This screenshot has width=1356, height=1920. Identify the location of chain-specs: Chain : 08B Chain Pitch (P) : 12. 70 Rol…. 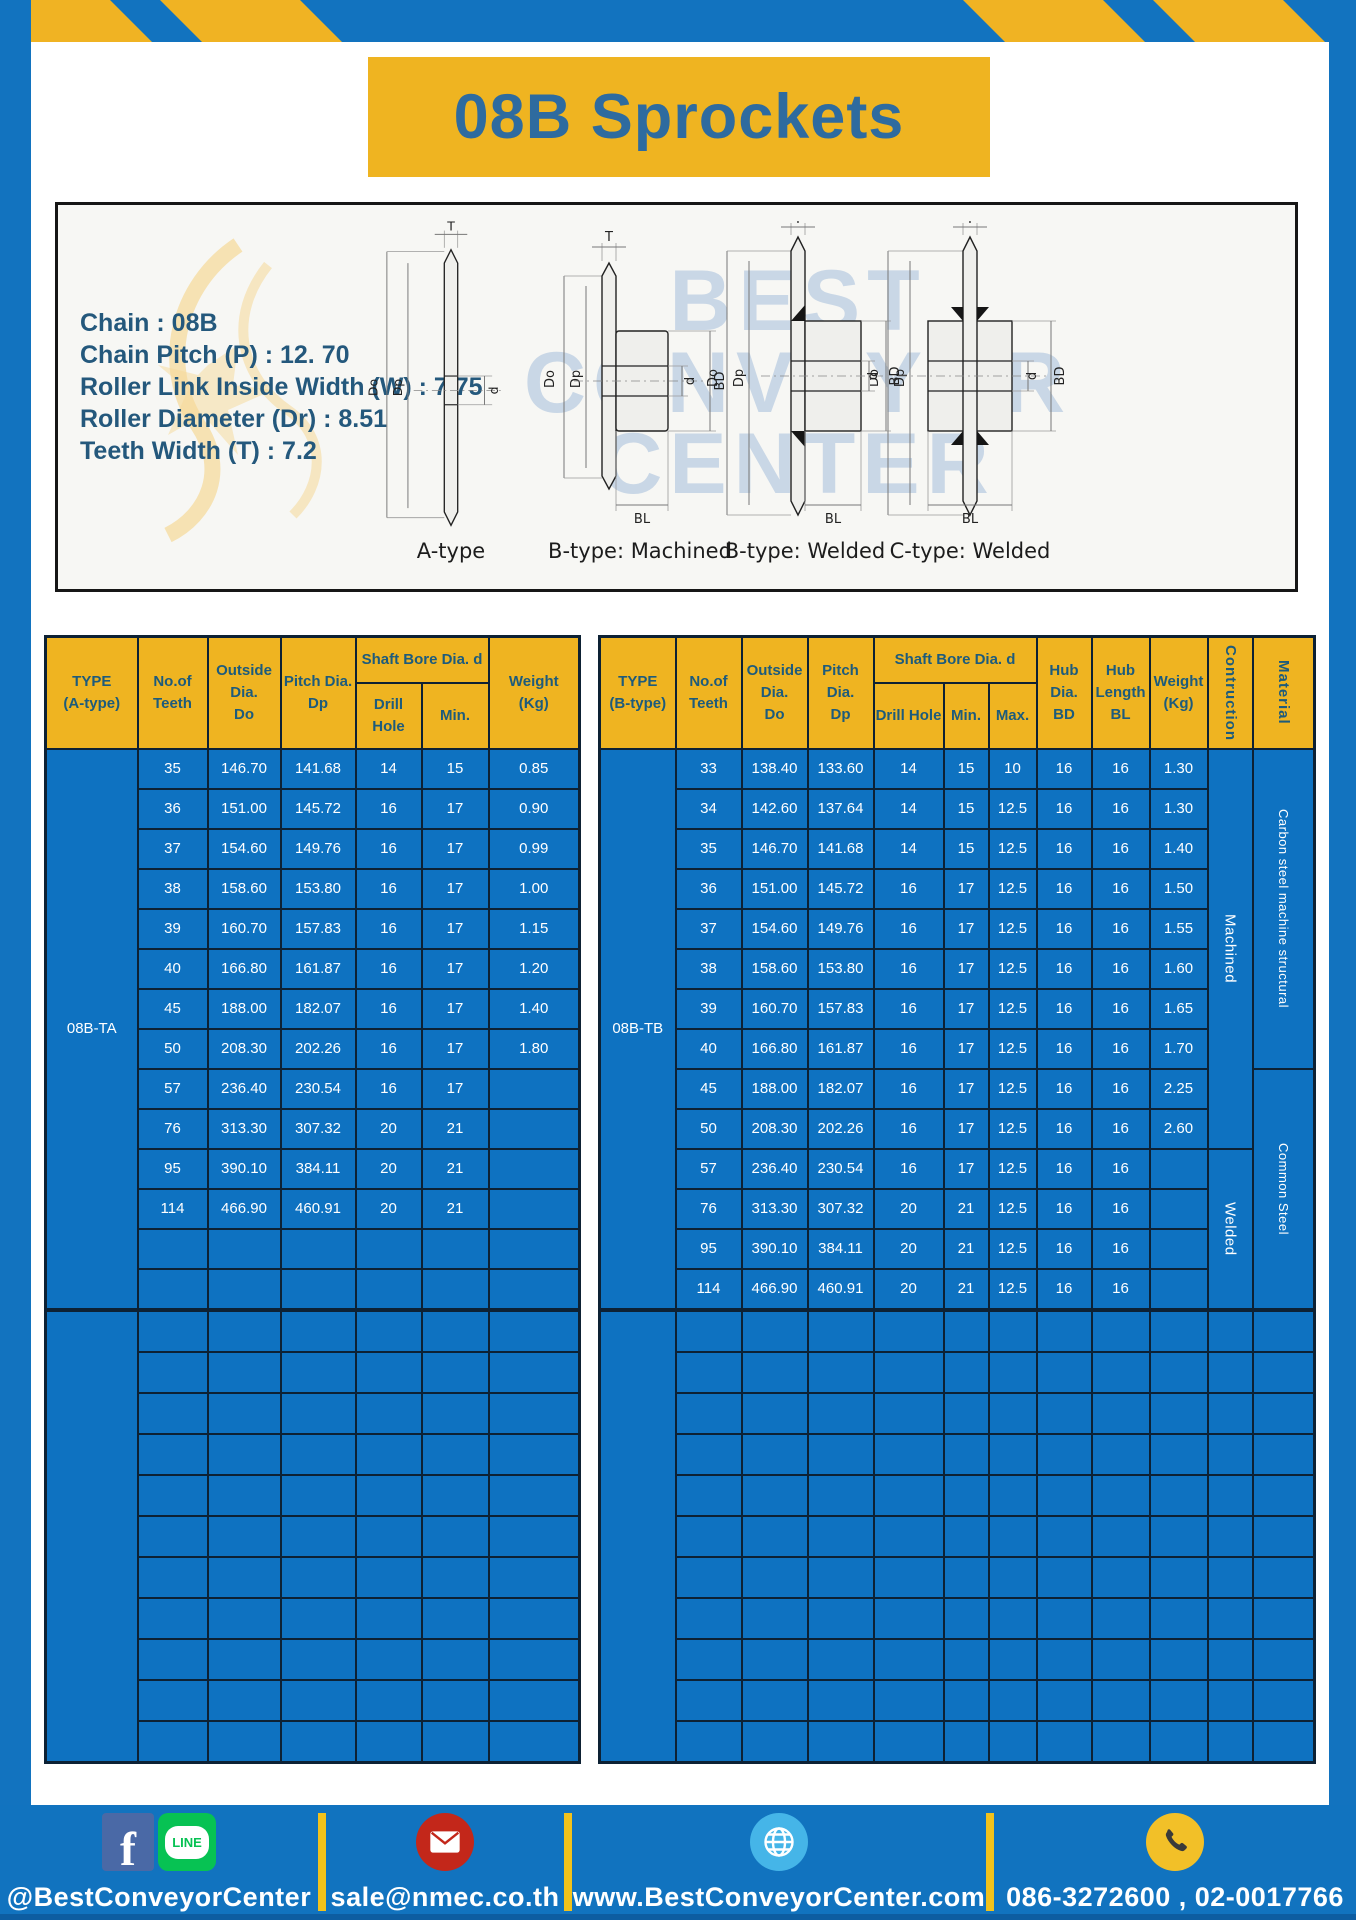
(281, 387).